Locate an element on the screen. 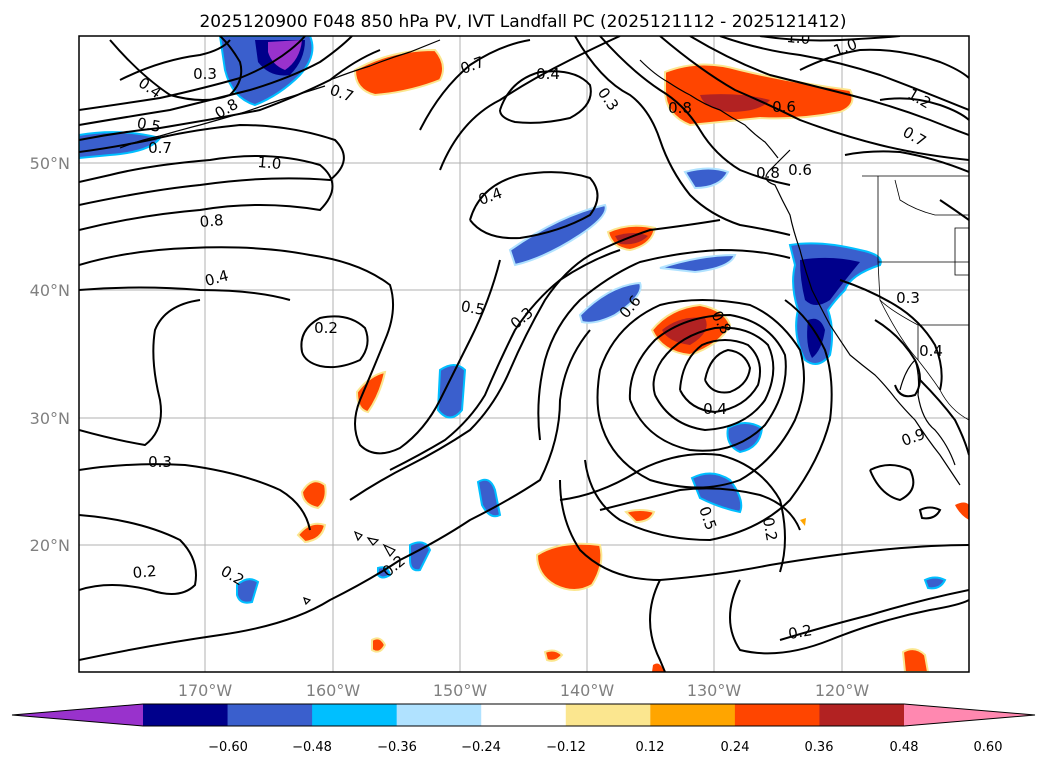 Image resolution: width=1047 pixels, height=765 pixels. colorbar-extend-low is located at coordinates (77, 715).